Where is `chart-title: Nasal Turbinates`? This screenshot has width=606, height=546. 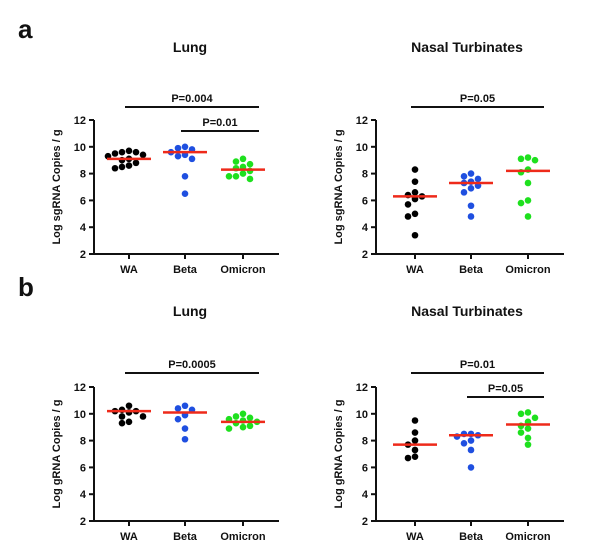 chart-title: Nasal Turbinates is located at coordinates (467, 311).